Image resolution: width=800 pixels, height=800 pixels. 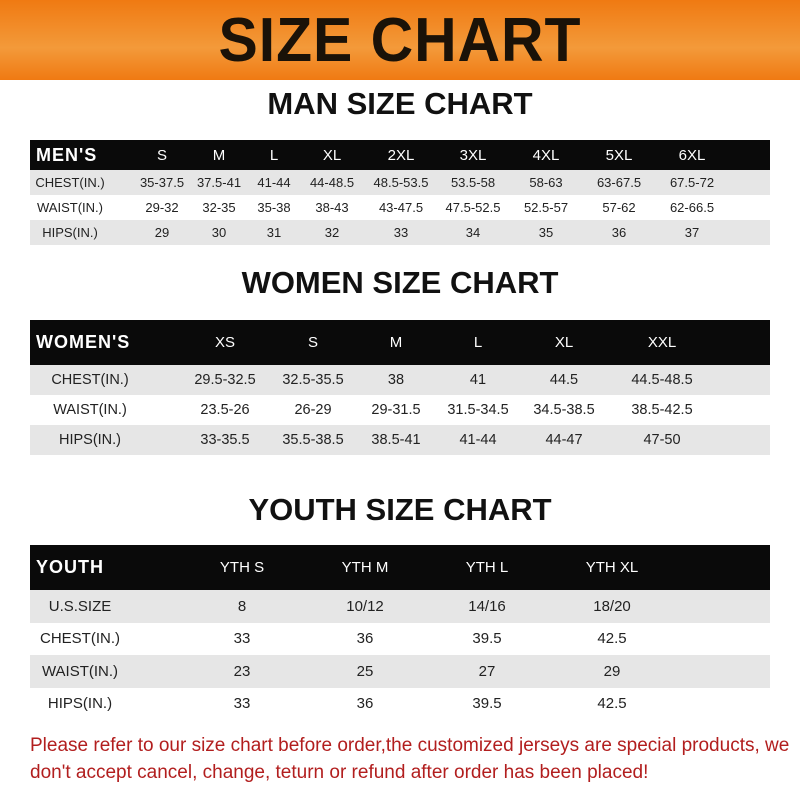 I want to click on table-cell: 38-43, so click(x=332, y=207).